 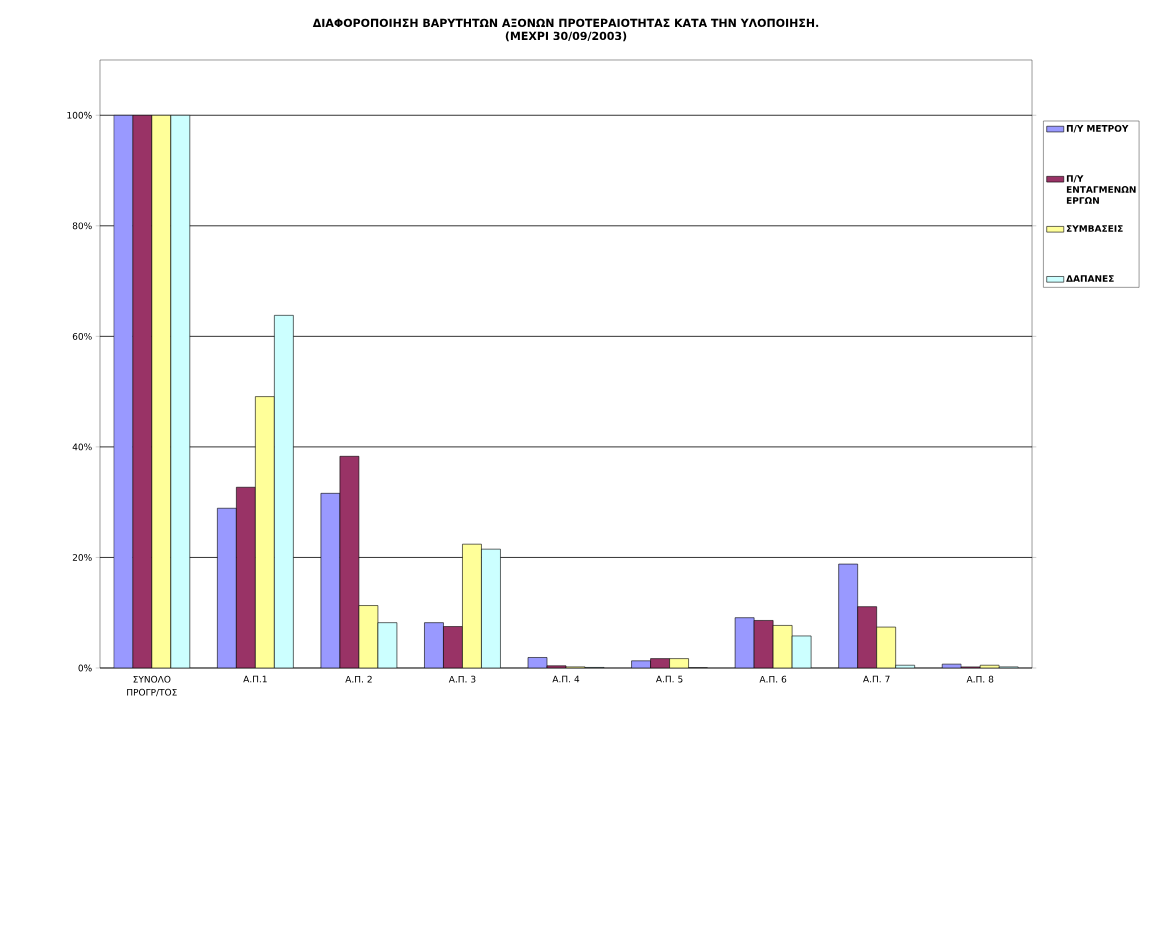 What do you see at coordinates (876, 679) in the screenshot?
I see `x-tick-label: Α.Π. 7` at bounding box center [876, 679].